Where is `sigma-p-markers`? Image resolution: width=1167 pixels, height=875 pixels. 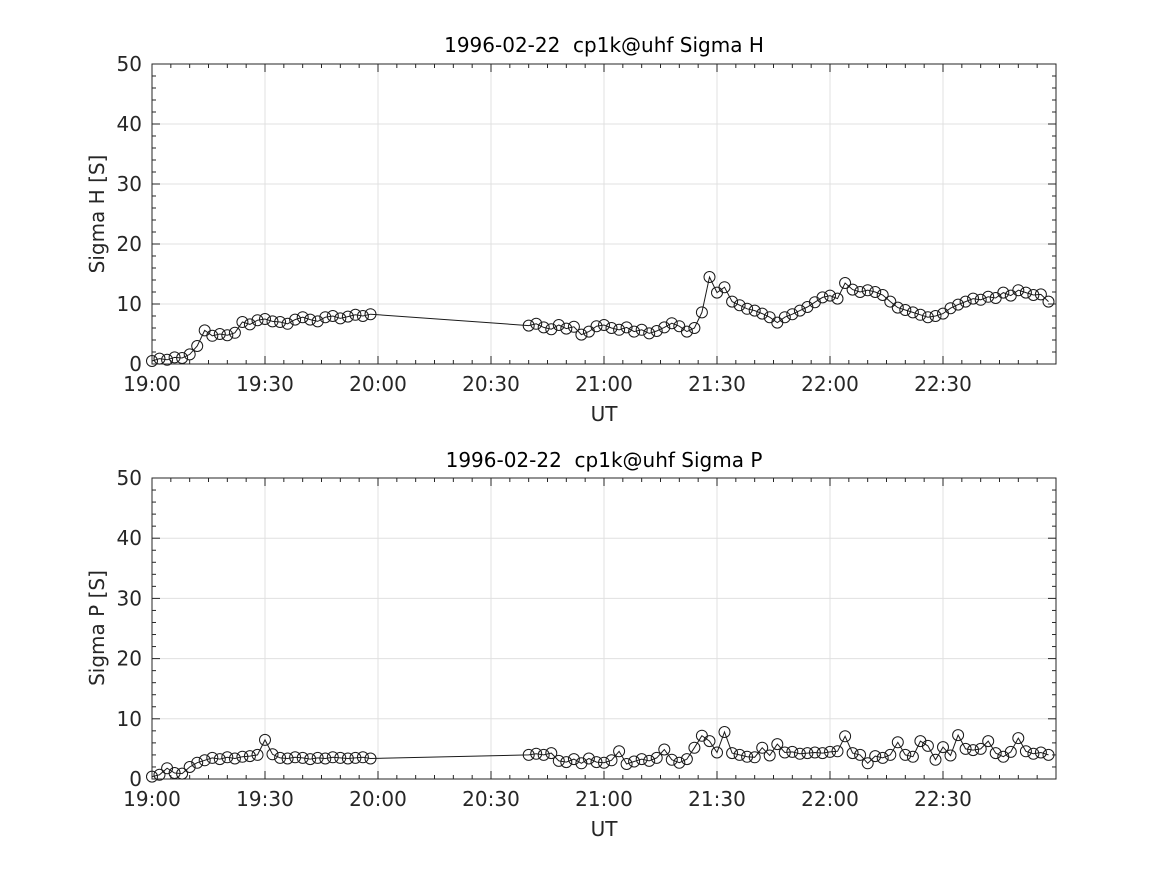
sigma-p-markers is located at coordinates (600, 754).